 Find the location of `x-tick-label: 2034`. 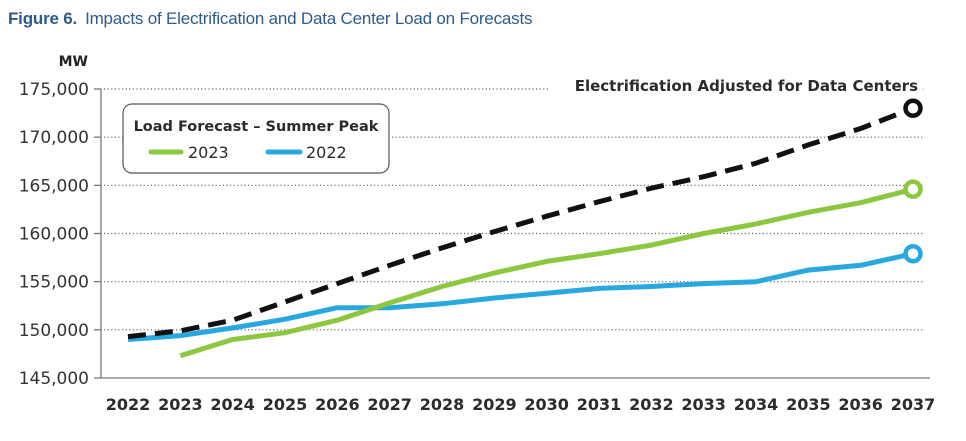

x-tick-label: 2034 is located at coordinates (756, 404).